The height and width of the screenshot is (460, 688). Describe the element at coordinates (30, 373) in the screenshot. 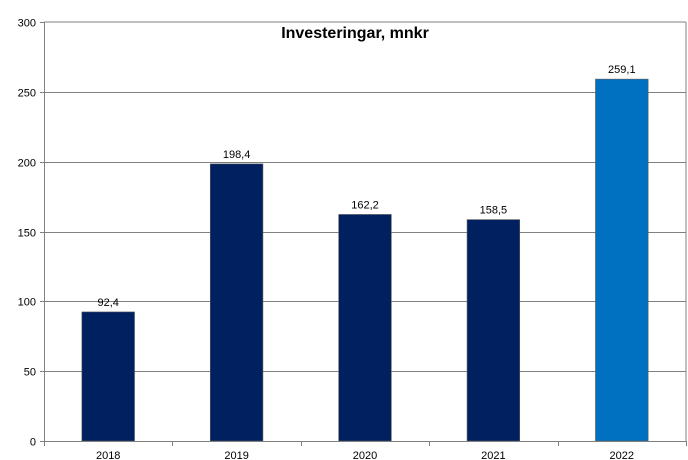

I see `y-tick-label: 50` at that location.